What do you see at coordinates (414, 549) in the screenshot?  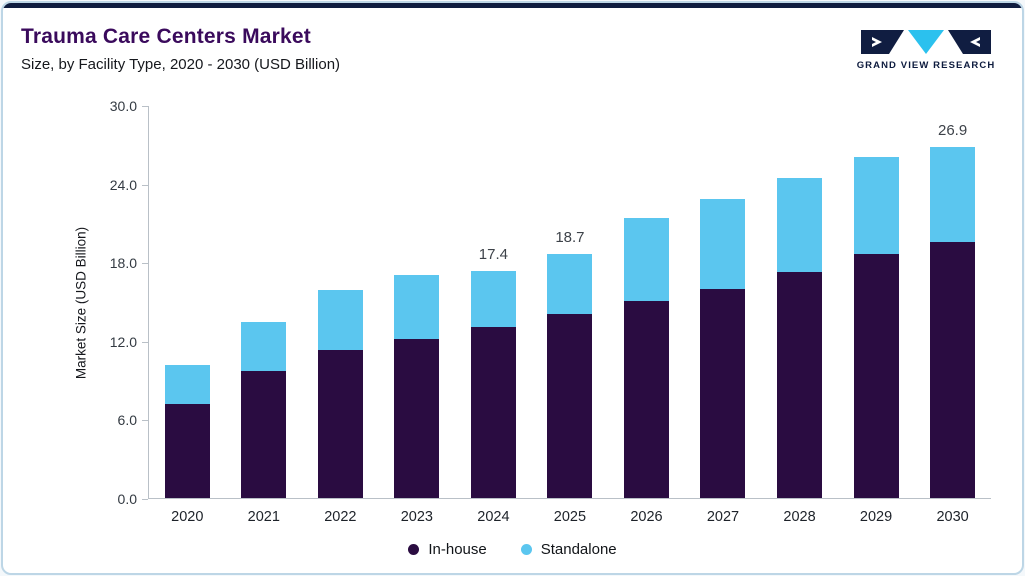 I see `inhouse-legend-dot-icon` at bounding box center [414, 549].